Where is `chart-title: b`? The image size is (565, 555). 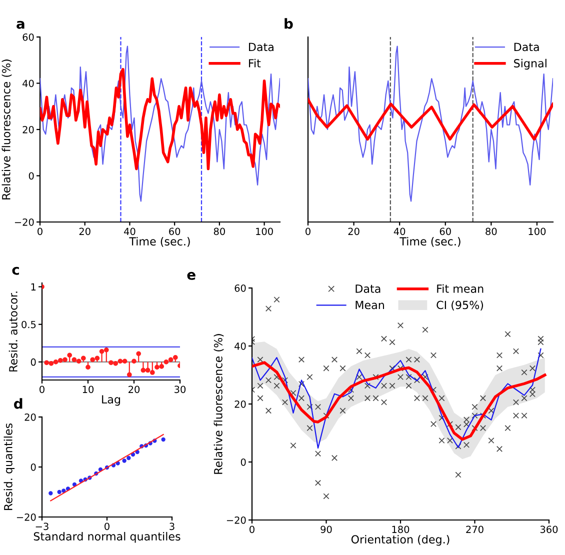
chart-title: b is located at coordinates (288, 23).